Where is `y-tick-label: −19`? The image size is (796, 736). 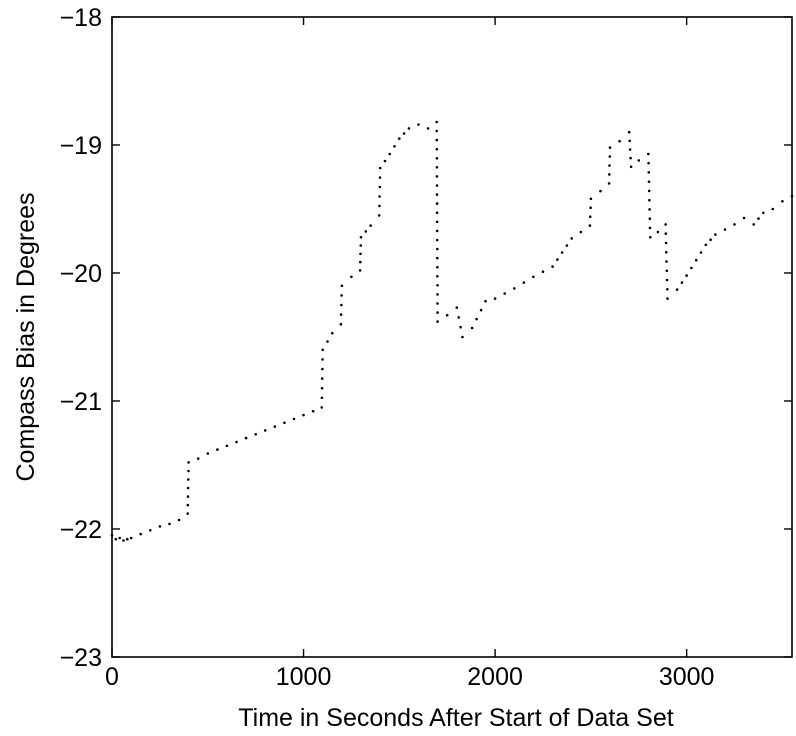 y-tick-label: −19 is located at coordinates (81, 146).